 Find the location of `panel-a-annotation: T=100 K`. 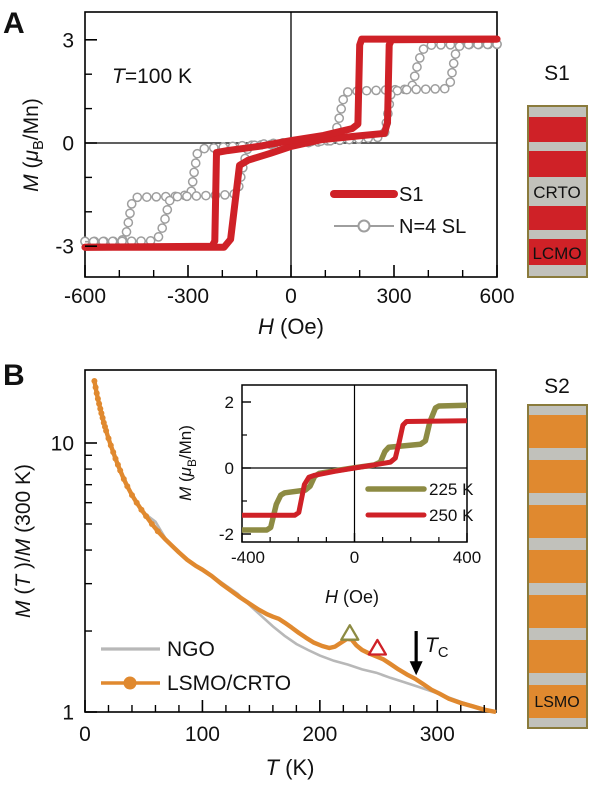

panel-a-annotation: T=100 K is located at coordinates (152, 76).